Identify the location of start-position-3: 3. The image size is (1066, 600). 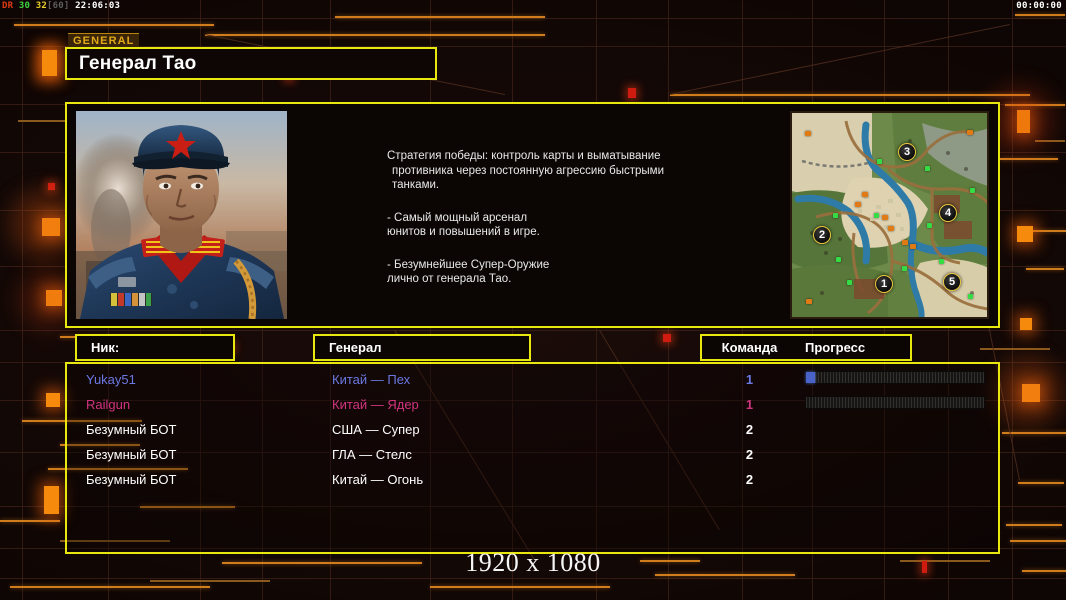
(907, 152).